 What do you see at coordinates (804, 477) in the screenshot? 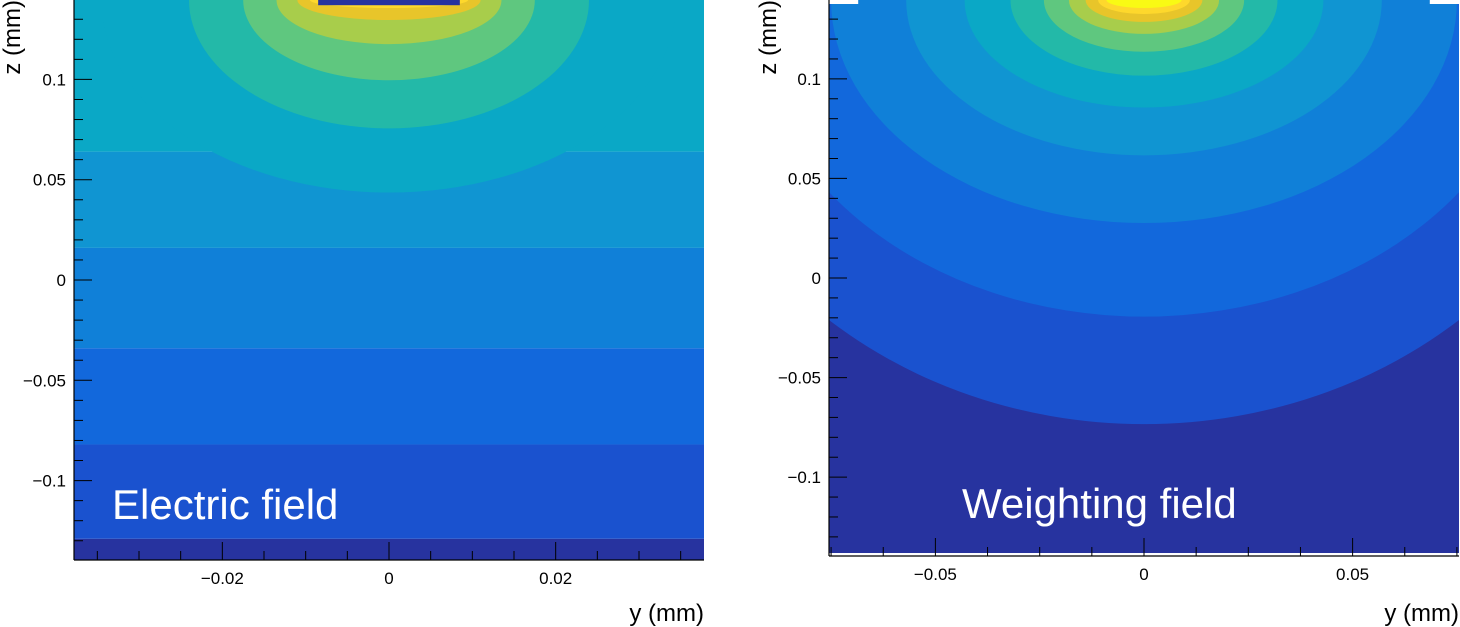
I see `weighting-field-y-tick-label: −0.1` at bounding box center [804, 477].